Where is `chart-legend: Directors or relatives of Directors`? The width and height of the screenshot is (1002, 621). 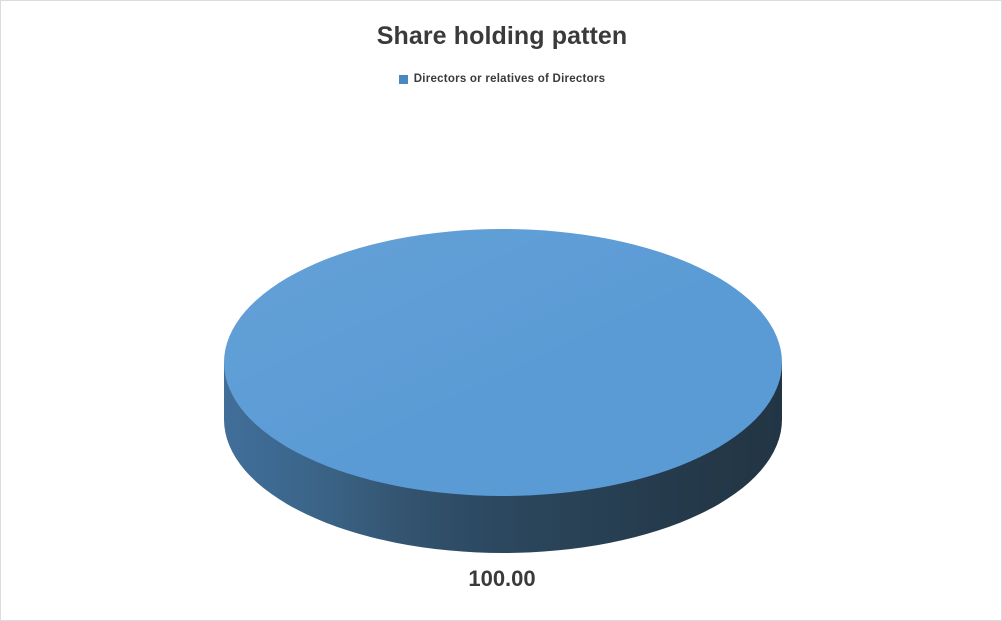 chart-legend: Directors or relatives of Directors is located at coordinates (501, 79).